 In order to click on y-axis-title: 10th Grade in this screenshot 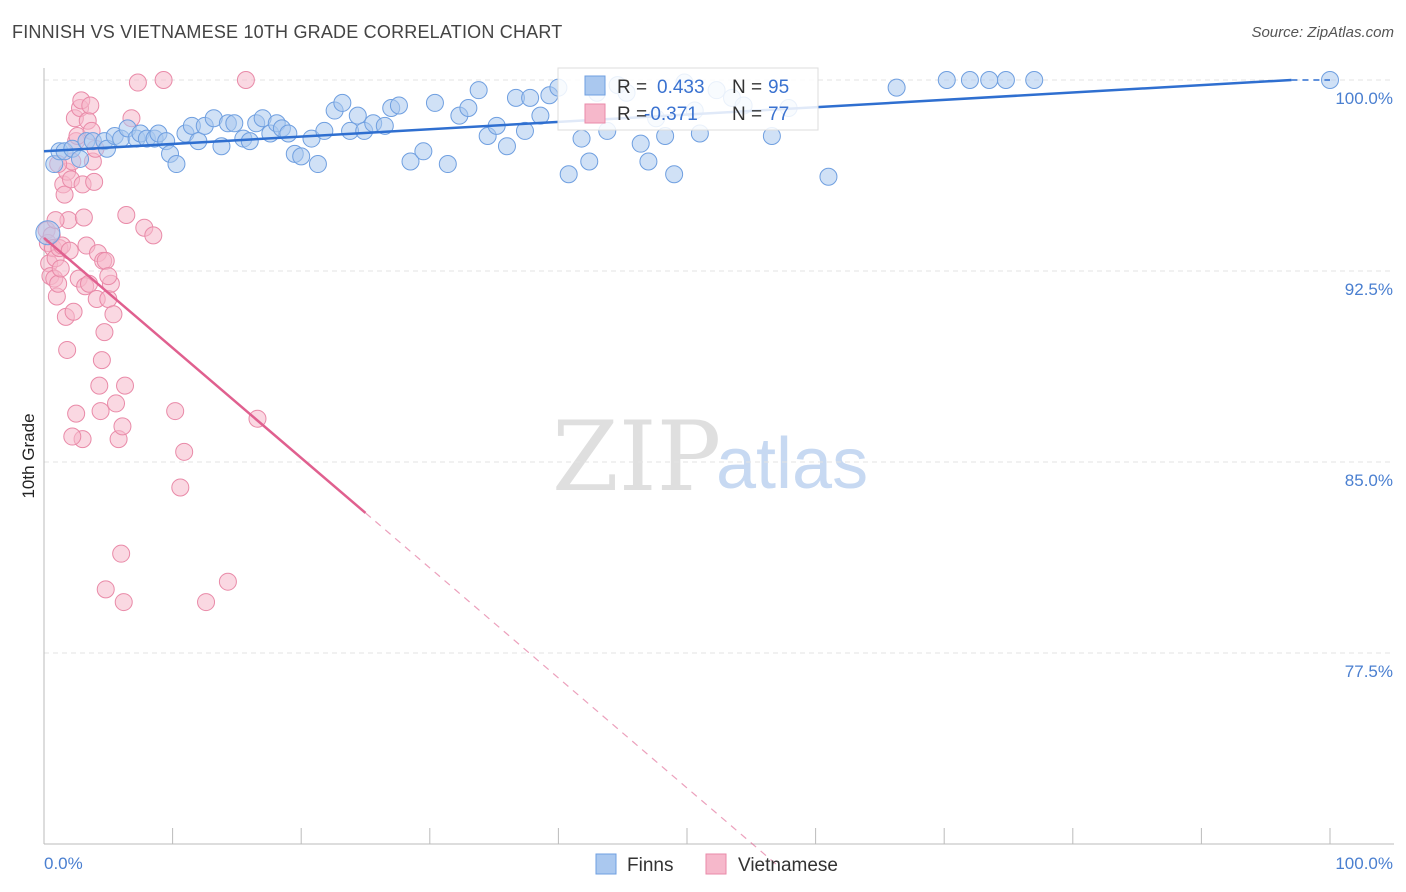, I will do `click(28, 455)`.